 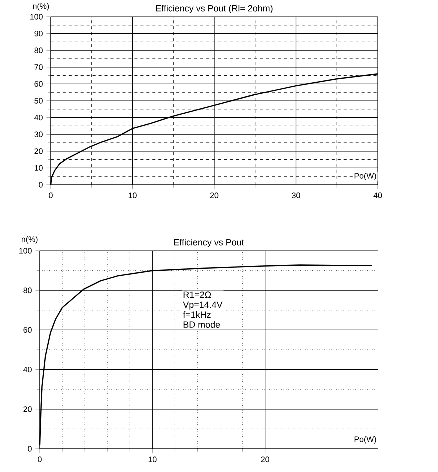 I want to click on chart-title: Efficiency vs Pout, so click(x=209, y=243).